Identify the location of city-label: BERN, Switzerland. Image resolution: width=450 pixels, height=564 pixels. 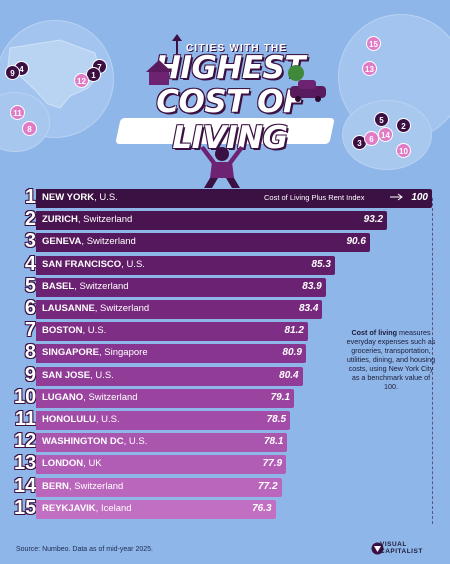
(82, 486).